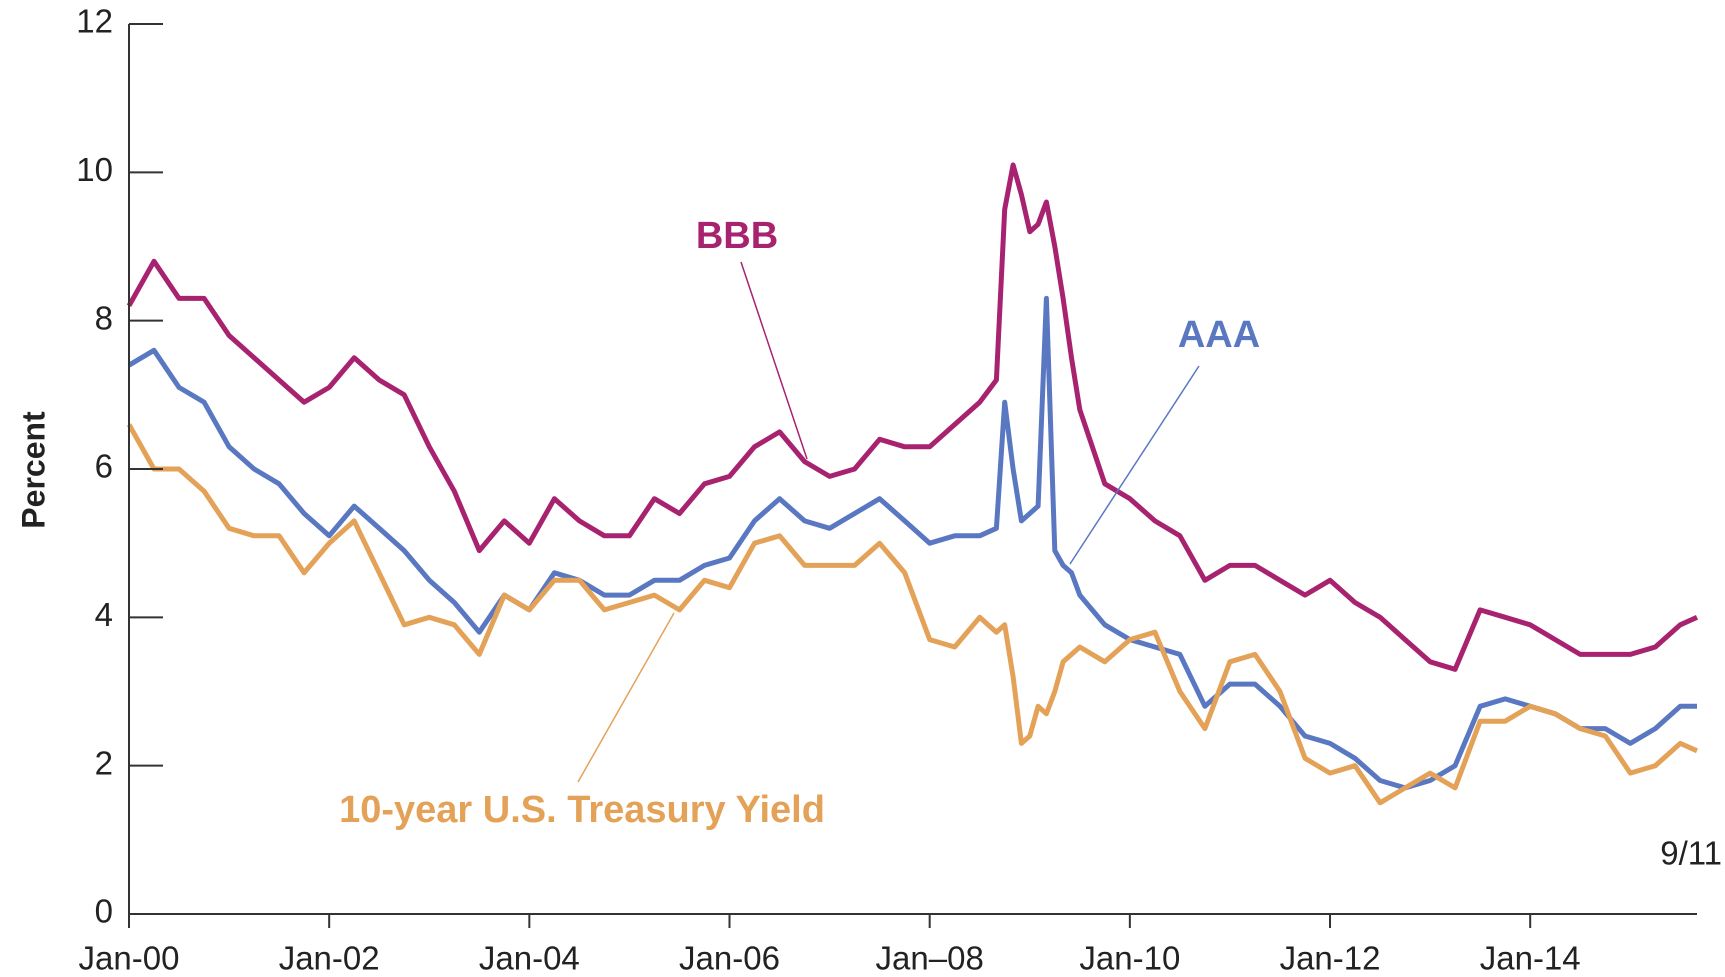  Describe the element at coordinates (329, 958) in the screenshot. I see `x-tick-label: Jan-02` at that location.